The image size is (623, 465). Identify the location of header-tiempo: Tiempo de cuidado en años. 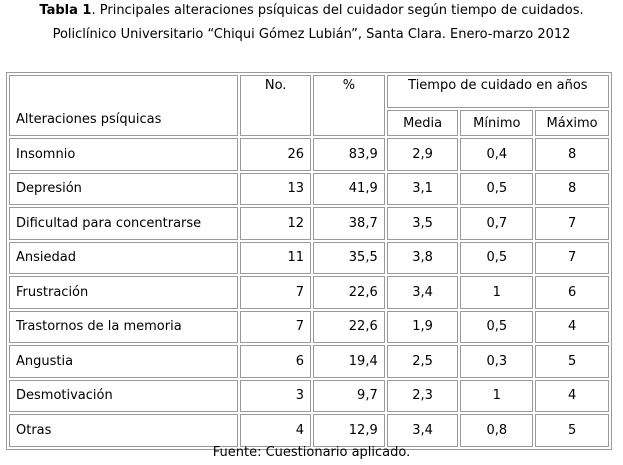
(497, 91).